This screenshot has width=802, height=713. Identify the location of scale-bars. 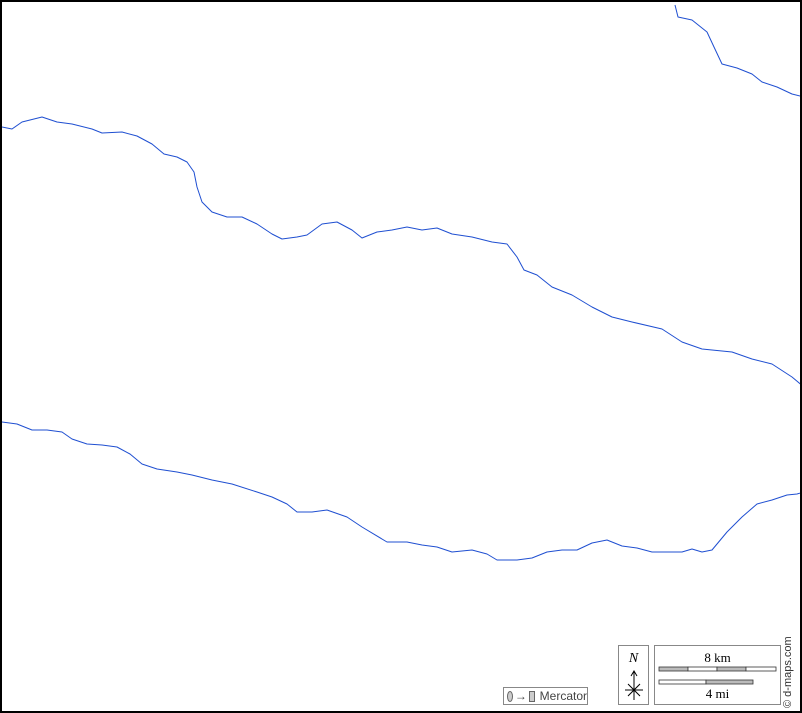
(717, 675).